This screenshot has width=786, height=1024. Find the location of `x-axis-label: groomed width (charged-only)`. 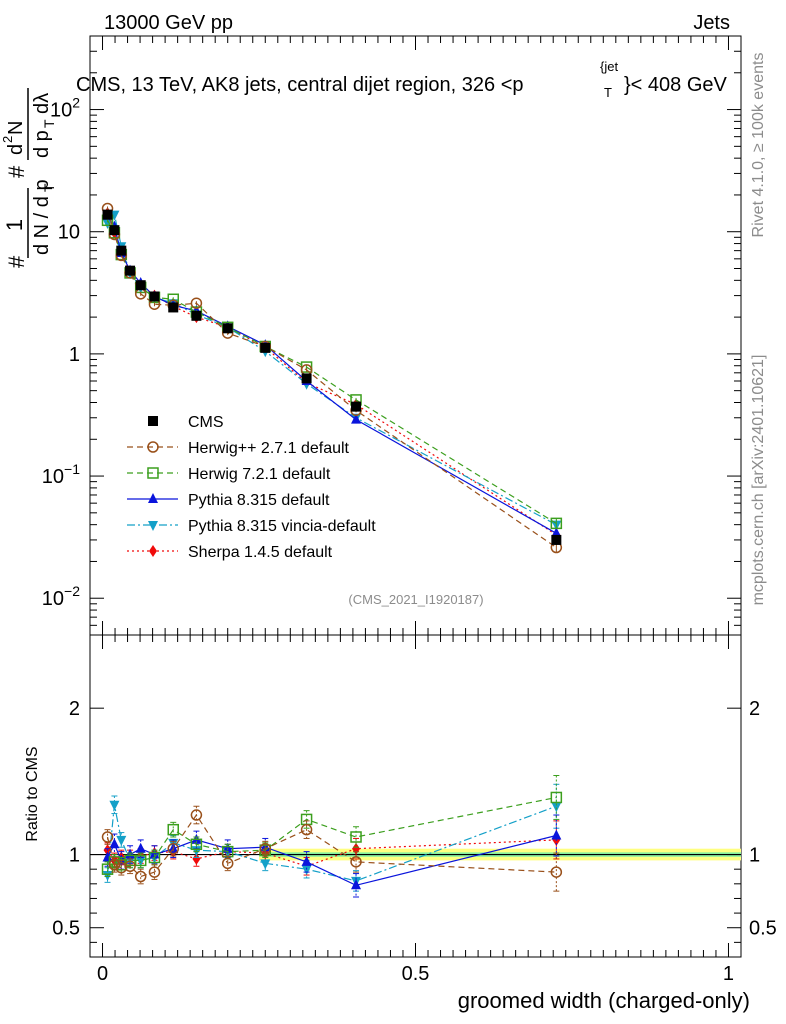

x-axis-label: groomed width (charged-only) is located at coordinates (604, 1000).